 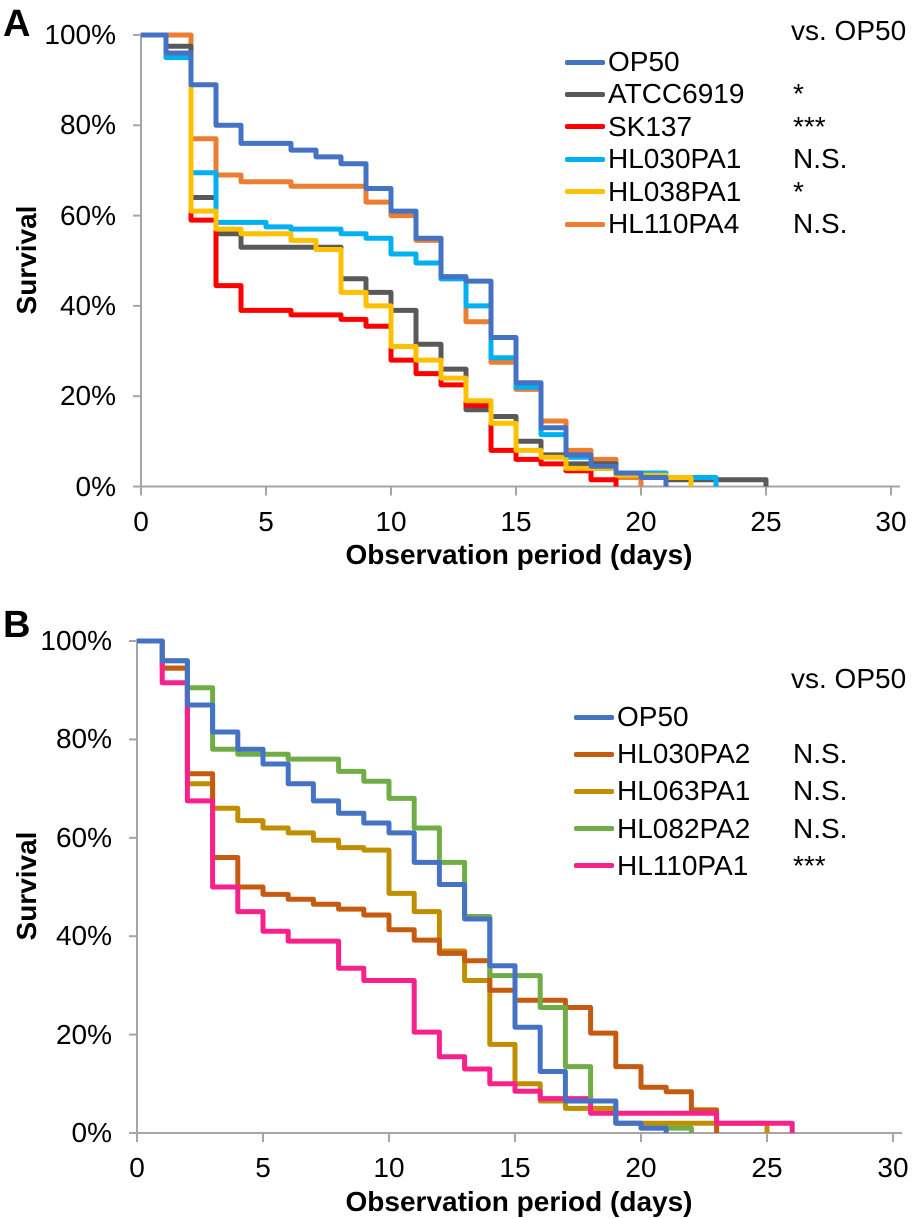 I want to click on significance-SK137: ***, so click(x=809, y=126).